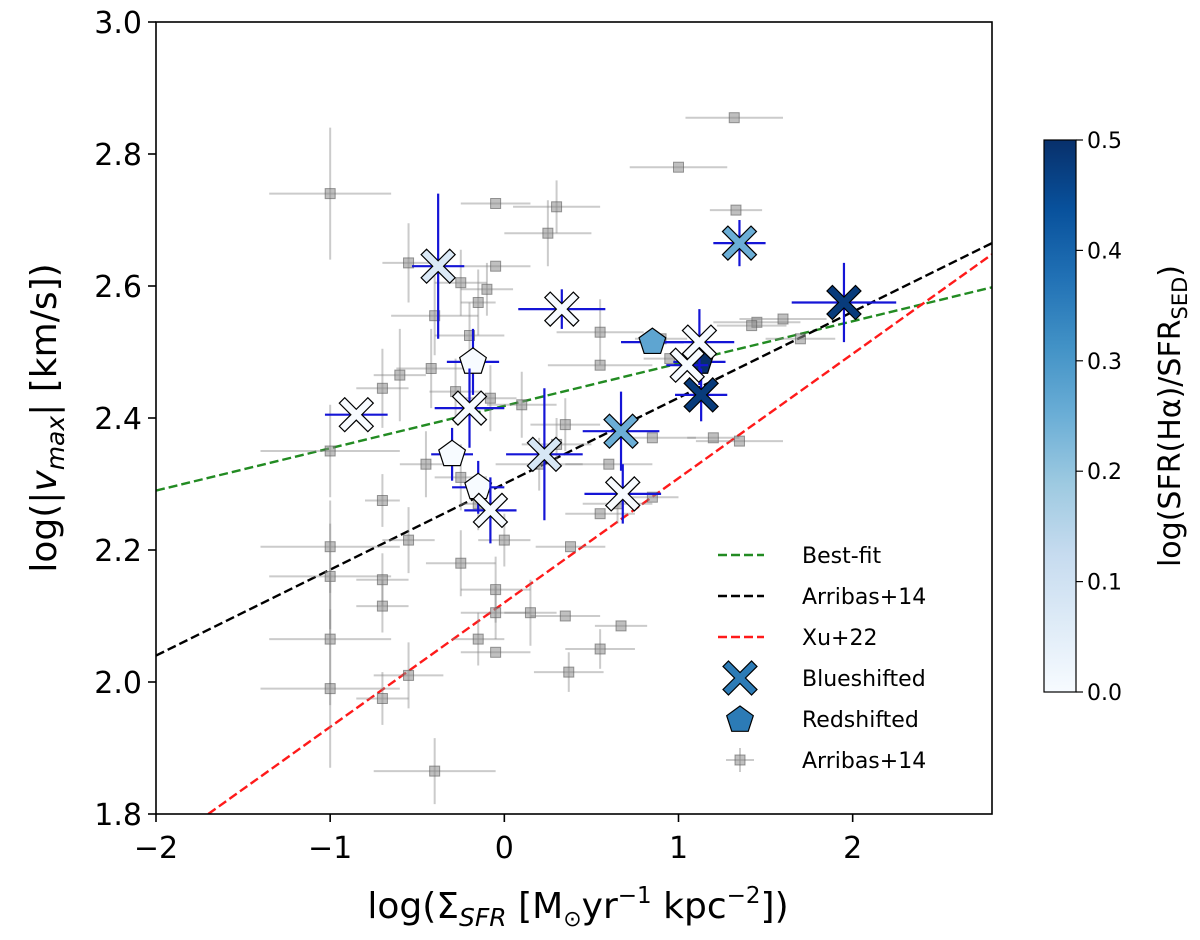 The width and height of the screenshot is (1200, 940). I want to click on x-tick-label: 0, so click(504, 848).